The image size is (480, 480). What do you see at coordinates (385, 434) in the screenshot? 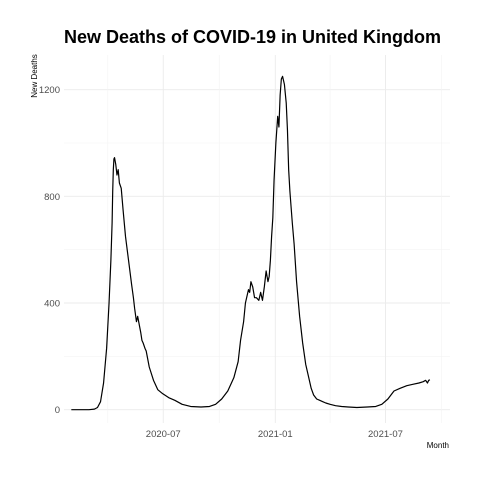
I see `x-tick-label: 2021-07` at bounding box center [385, 434].